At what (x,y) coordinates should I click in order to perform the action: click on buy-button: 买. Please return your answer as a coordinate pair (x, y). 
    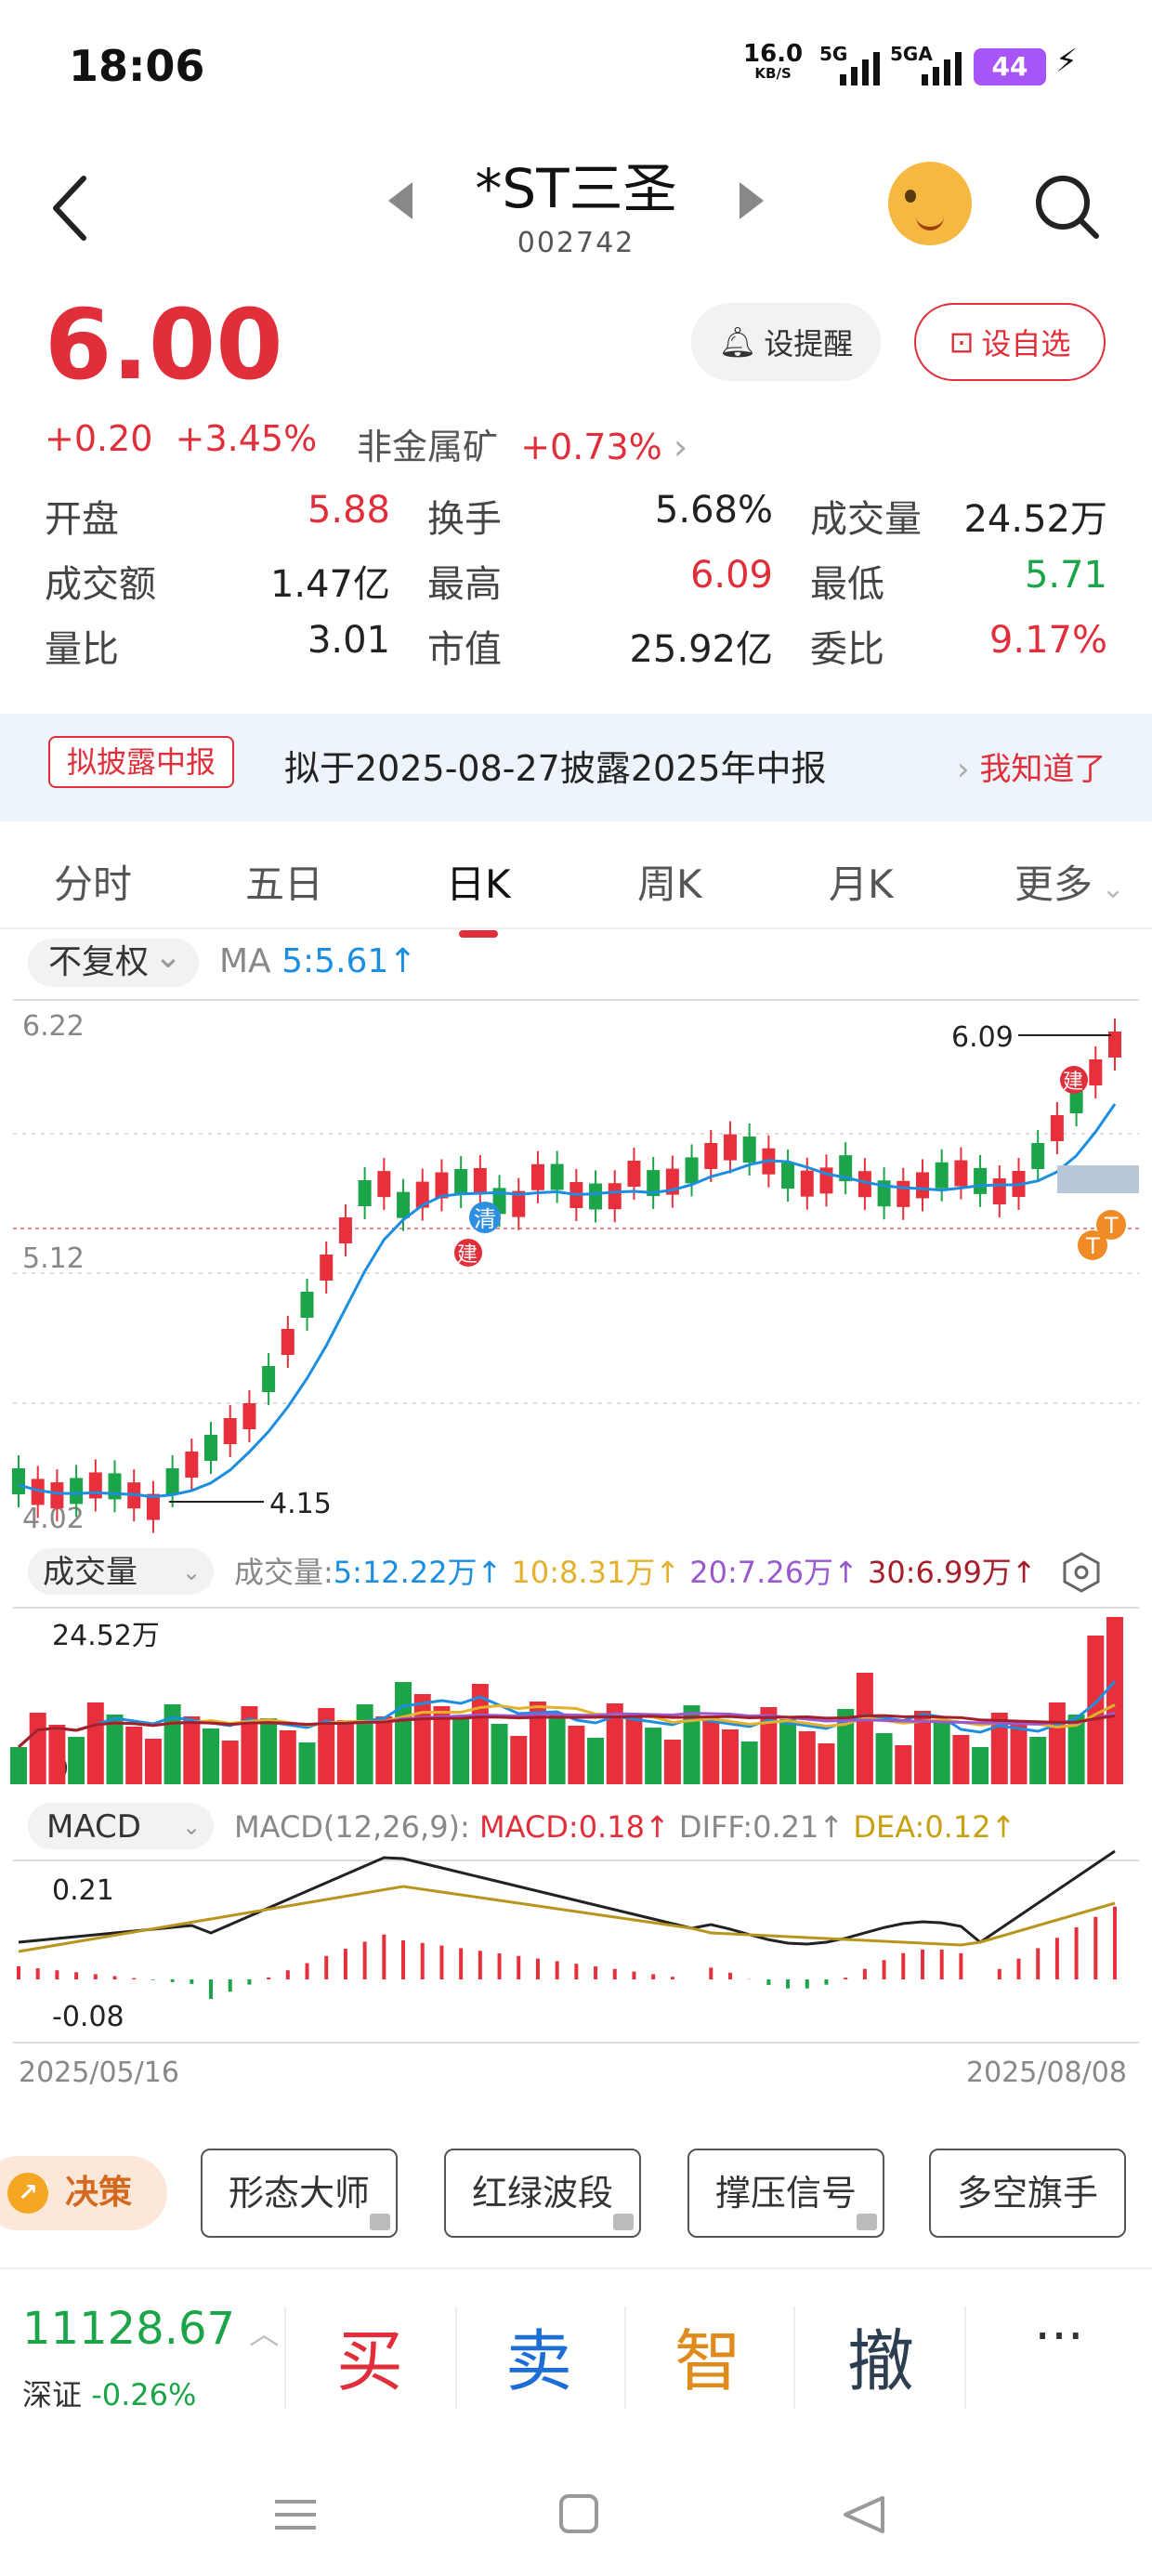
    Looking at the image, I should click on (369, 2361).